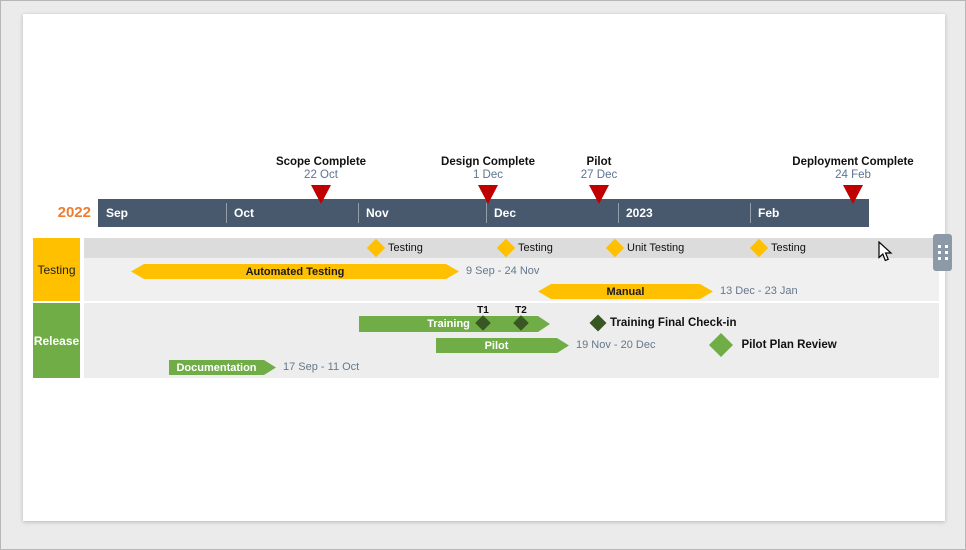 This screenshot has width=966, height=550. Describe the element at coordinates (321, 162) in the screenshot. I see `milestone-name: Scope Complete` at that location.